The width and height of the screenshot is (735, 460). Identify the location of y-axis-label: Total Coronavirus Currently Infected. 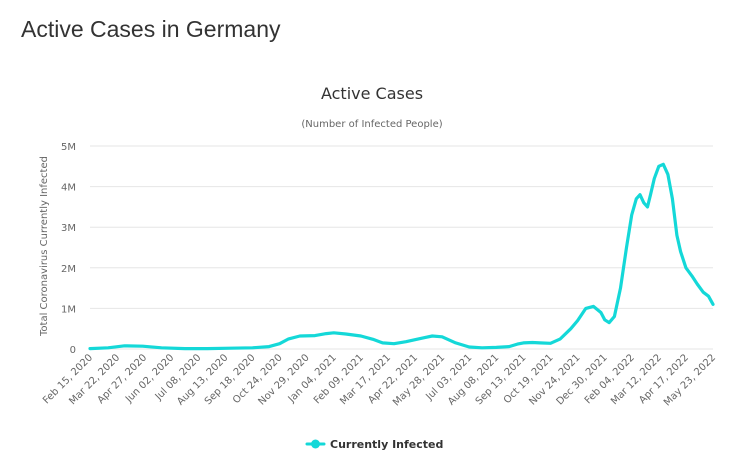
(44, 246).